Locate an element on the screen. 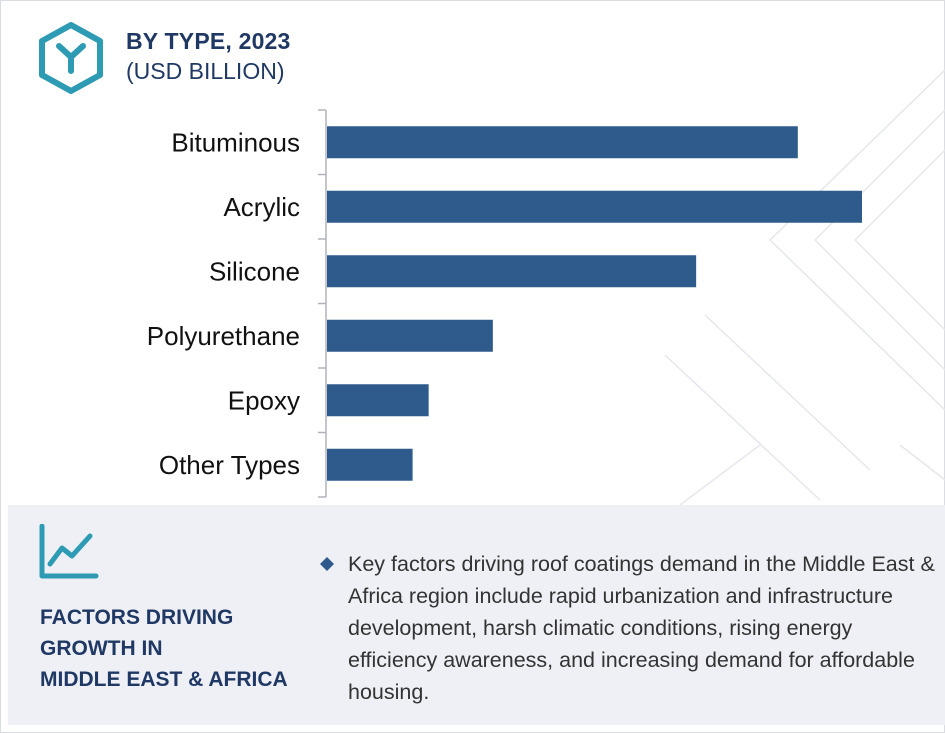 The width and height of the screenshot is (945, 733). bar-bituminous is located at coordinates (562, 142).